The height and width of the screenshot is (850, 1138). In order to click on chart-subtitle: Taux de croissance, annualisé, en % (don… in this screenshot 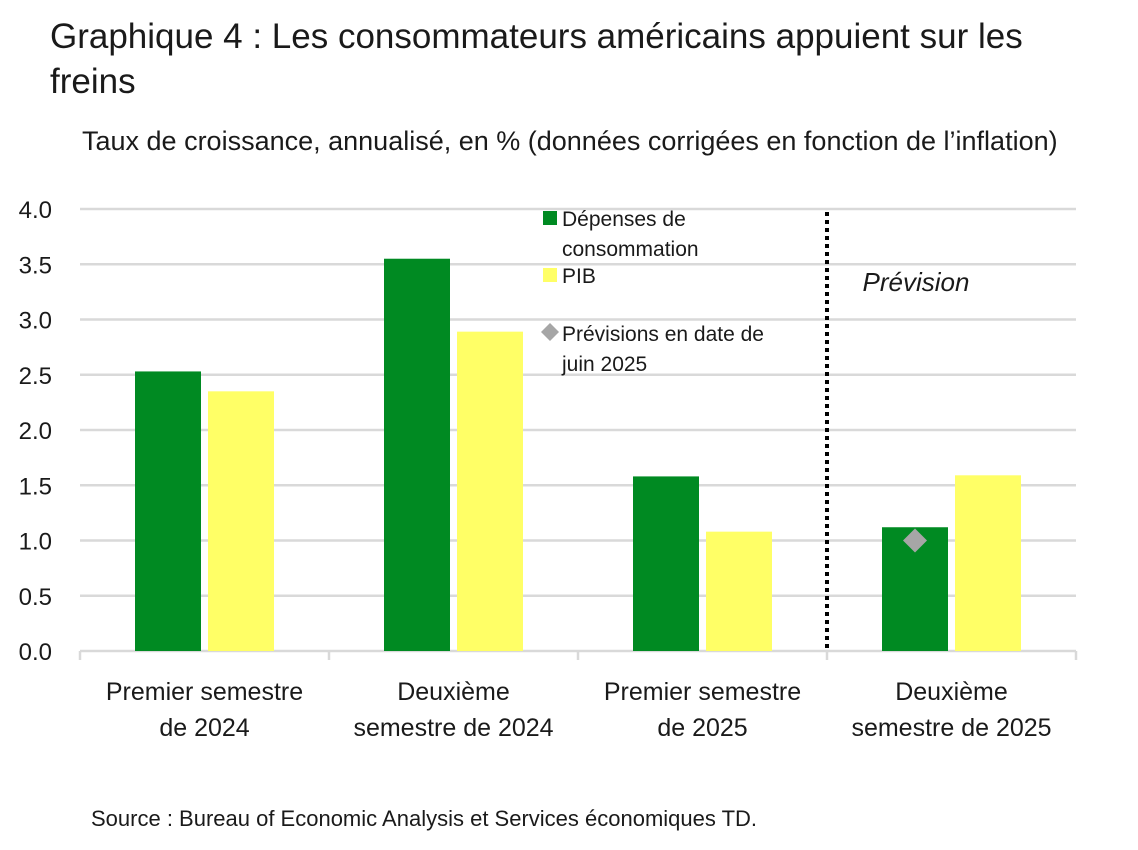, I will do `click(570, 141)`.